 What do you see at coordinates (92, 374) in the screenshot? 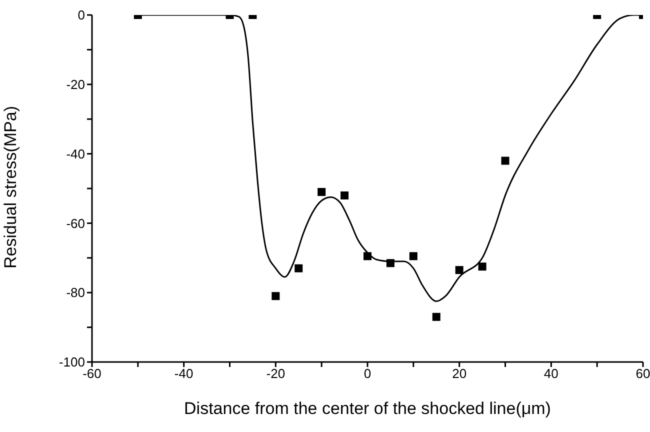
I see `x-tick-label: -60` at bounding box center [92, 374].